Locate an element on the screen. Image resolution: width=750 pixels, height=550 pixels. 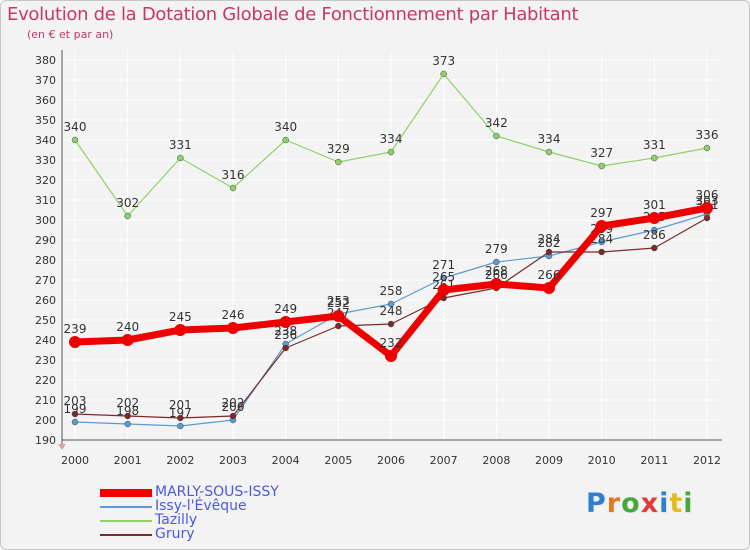
data-label: 201 is located at coordinates (180, 405).